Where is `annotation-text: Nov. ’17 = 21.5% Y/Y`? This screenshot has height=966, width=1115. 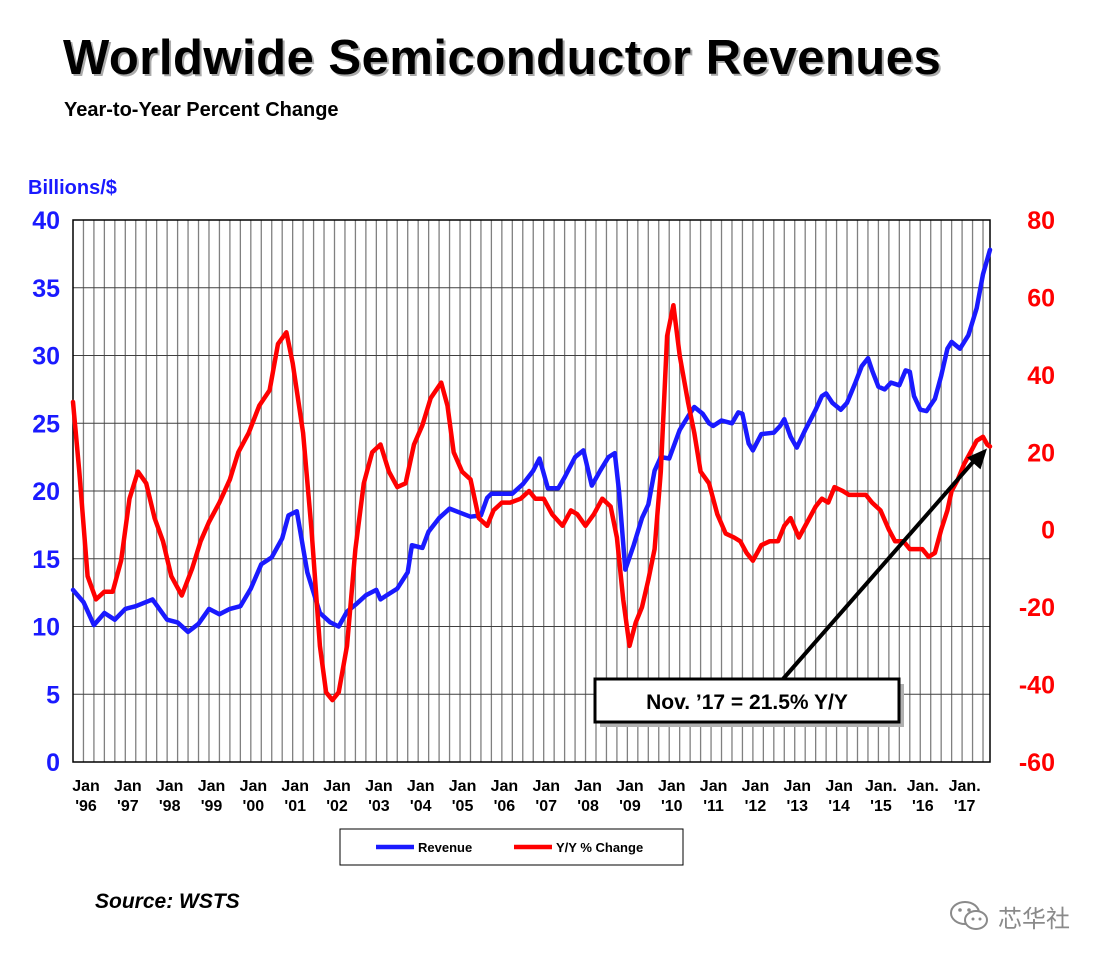
annotation-text: Nov. ’17 = 21.5% Y/Y is located at coordinates (747, 702).